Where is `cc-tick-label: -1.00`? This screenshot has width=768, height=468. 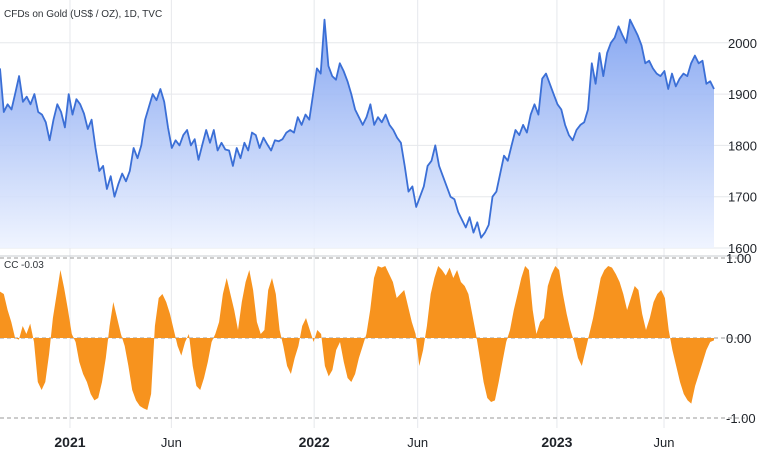 cc-tick-label: -1.00 is located at coordinates (741, 418).